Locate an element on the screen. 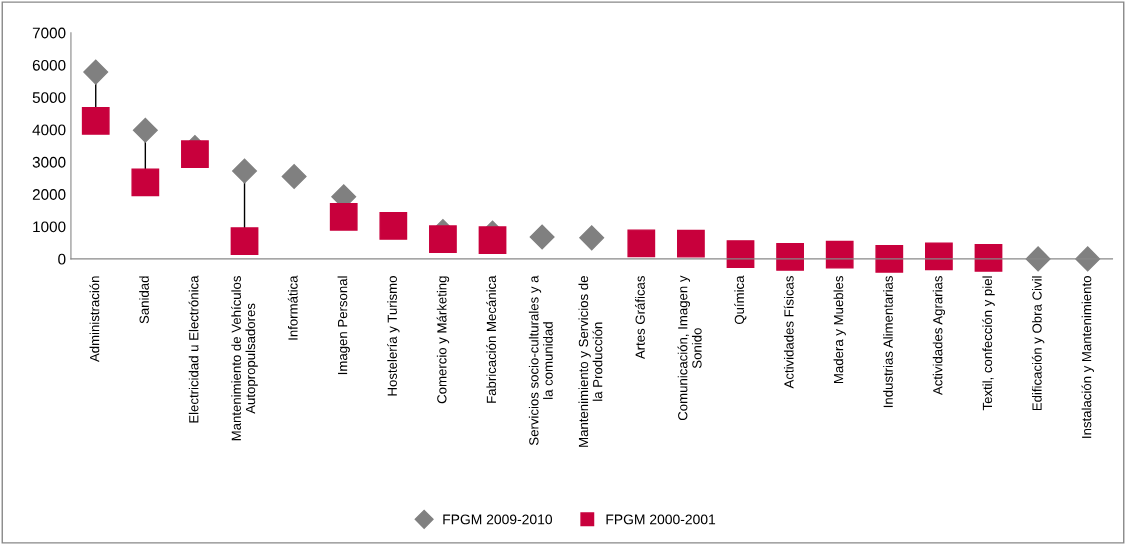 Image resolution: width=1126 pixels, height=545 pixels. x-tick-label: Textil, confección y piel is located at coordinates (988, 343).